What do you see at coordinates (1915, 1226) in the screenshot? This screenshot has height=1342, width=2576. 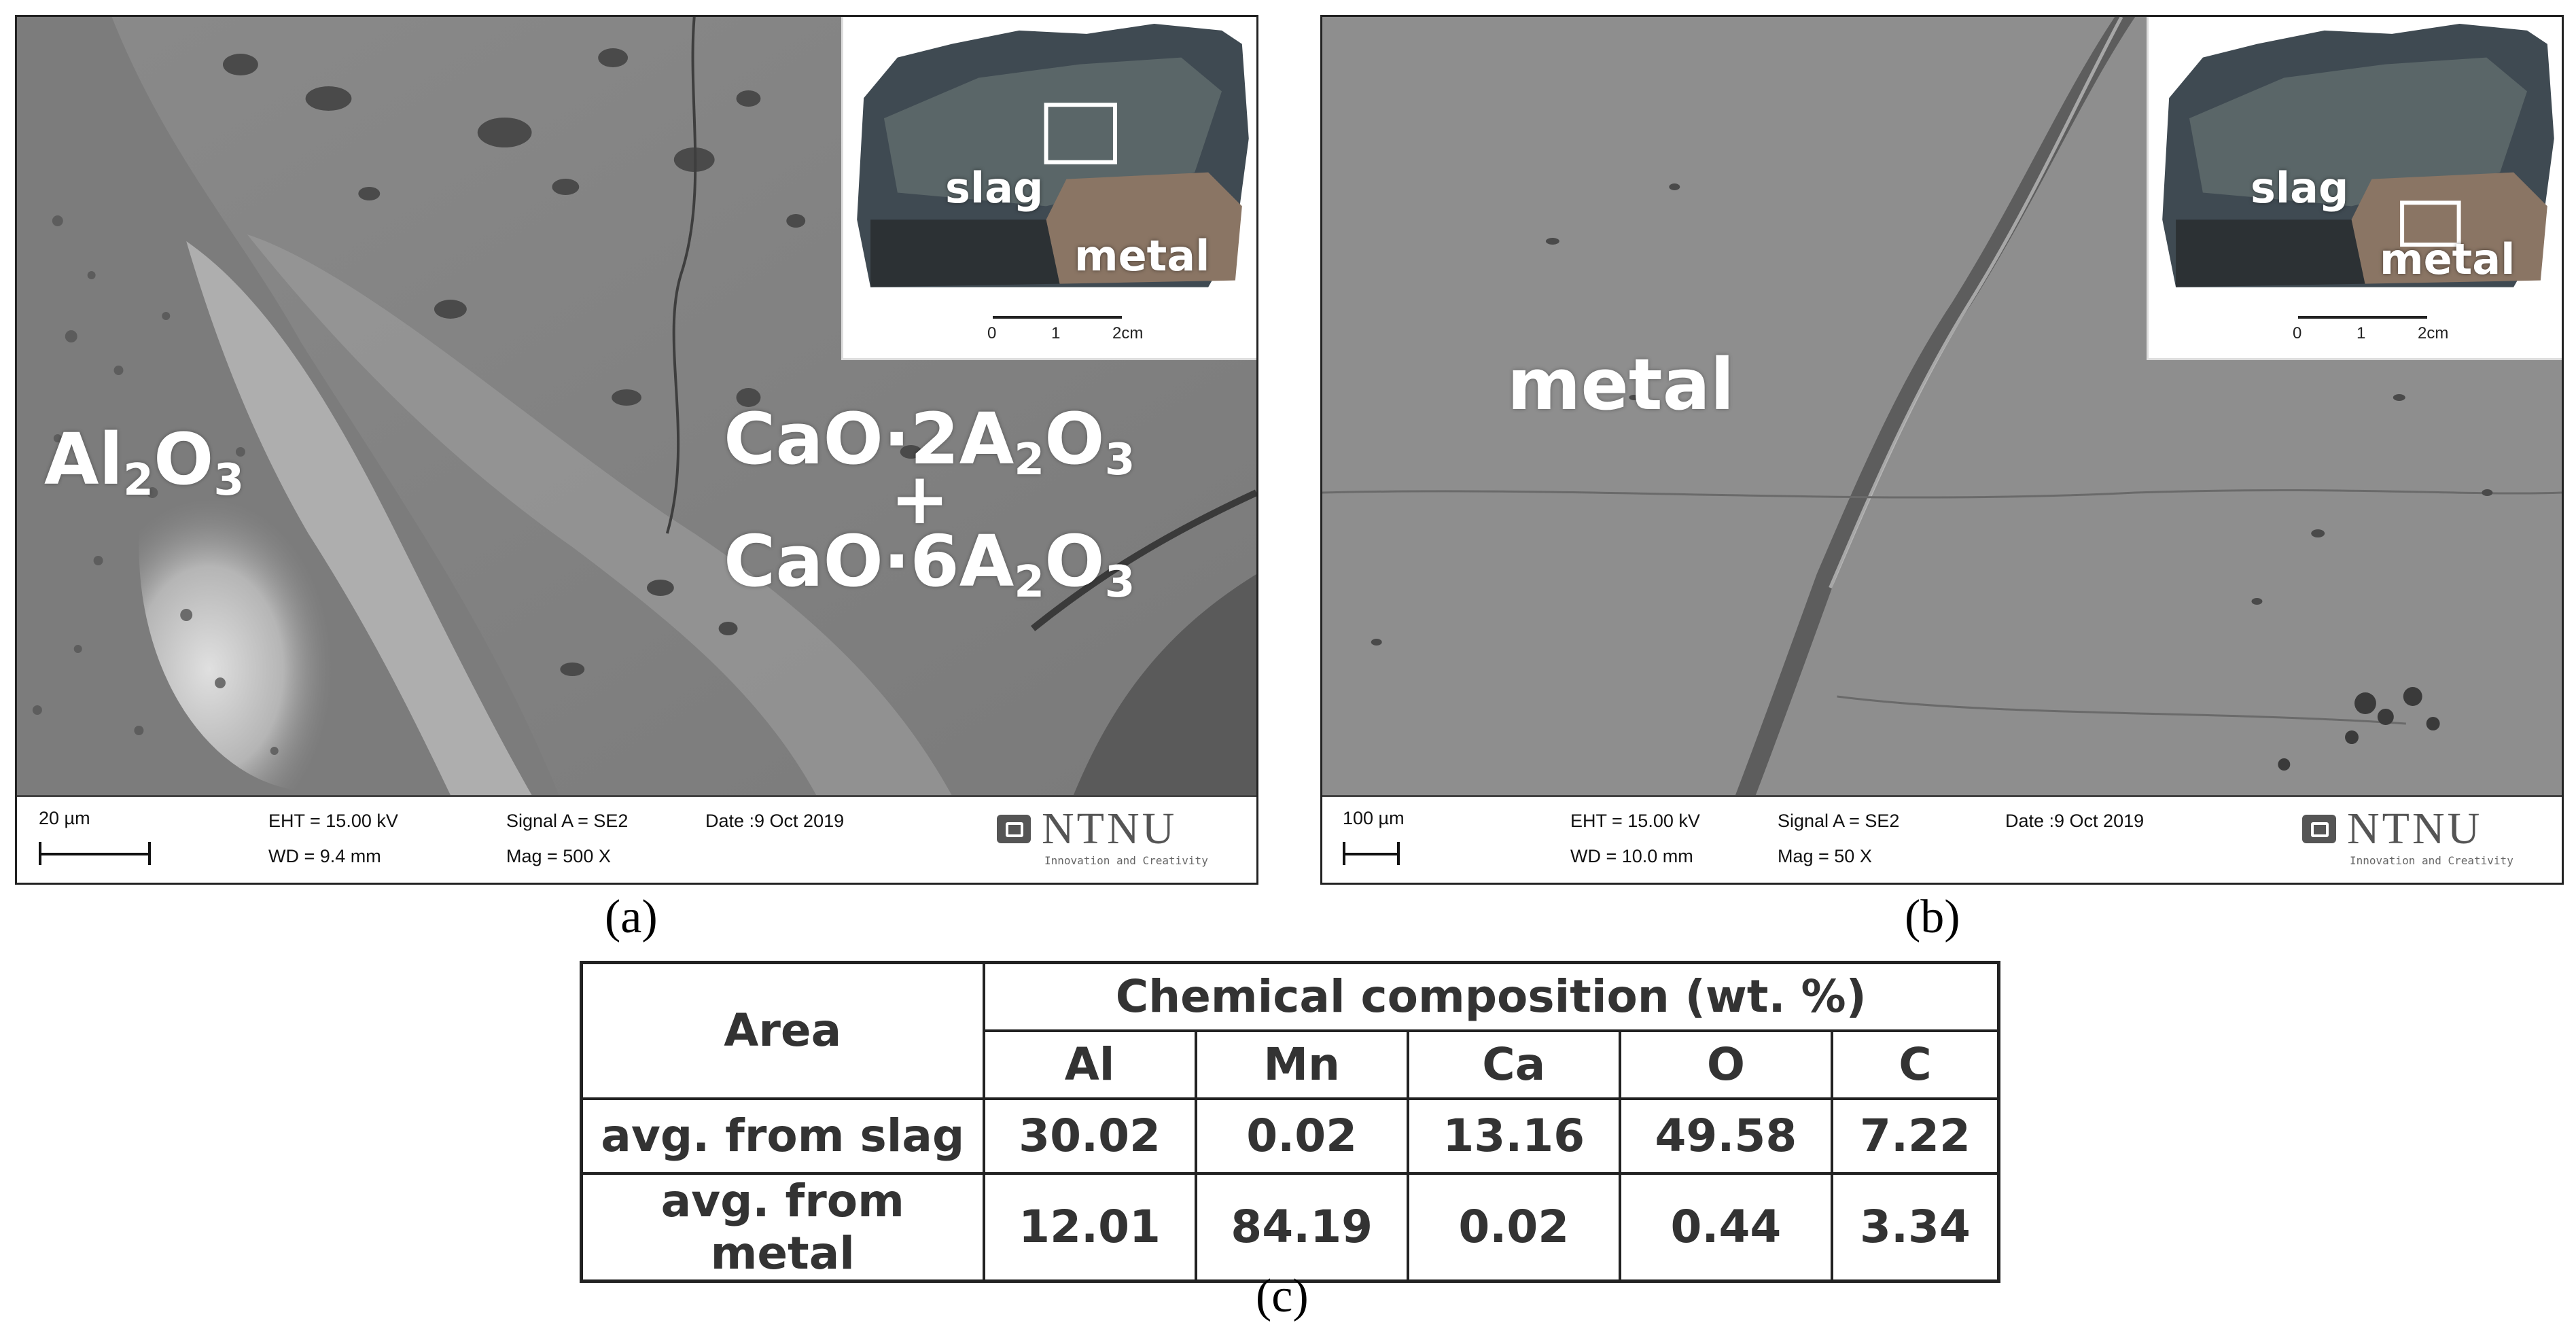 I see `table-cell: 3.34` at bounding box center [1915, 1226].